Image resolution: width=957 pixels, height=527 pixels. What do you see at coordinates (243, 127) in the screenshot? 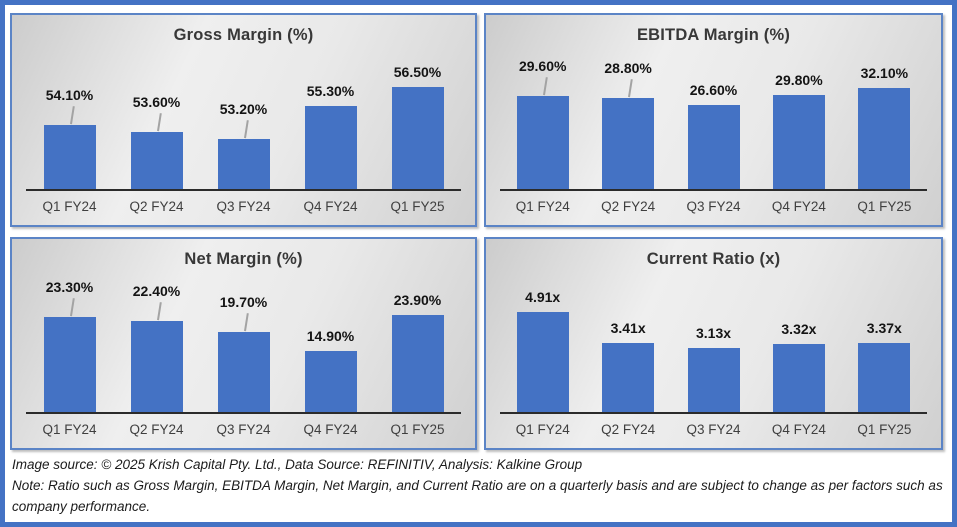
I see `plot-area-gross-margin: 54.10% 53.60% 53.20% 55.30% 56.50%` at bounding box center [243, 127].